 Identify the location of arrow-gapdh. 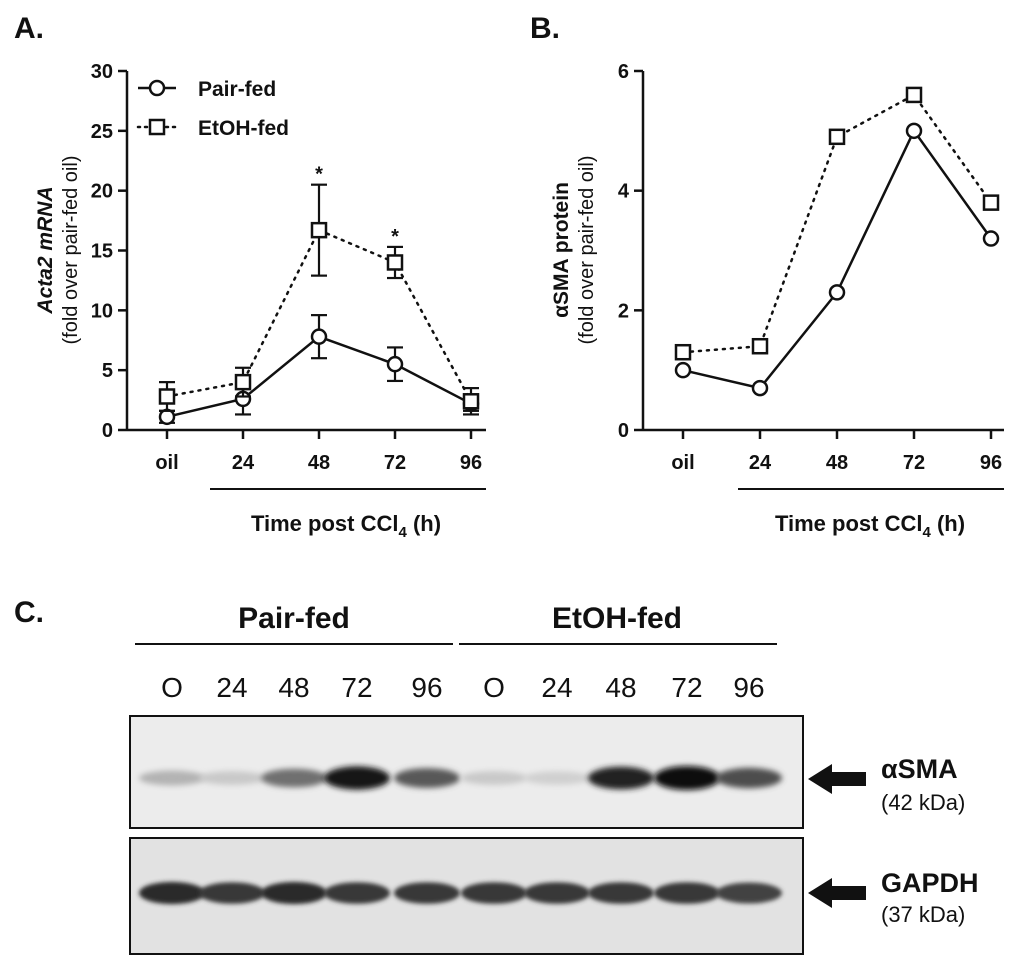
(837, 893).